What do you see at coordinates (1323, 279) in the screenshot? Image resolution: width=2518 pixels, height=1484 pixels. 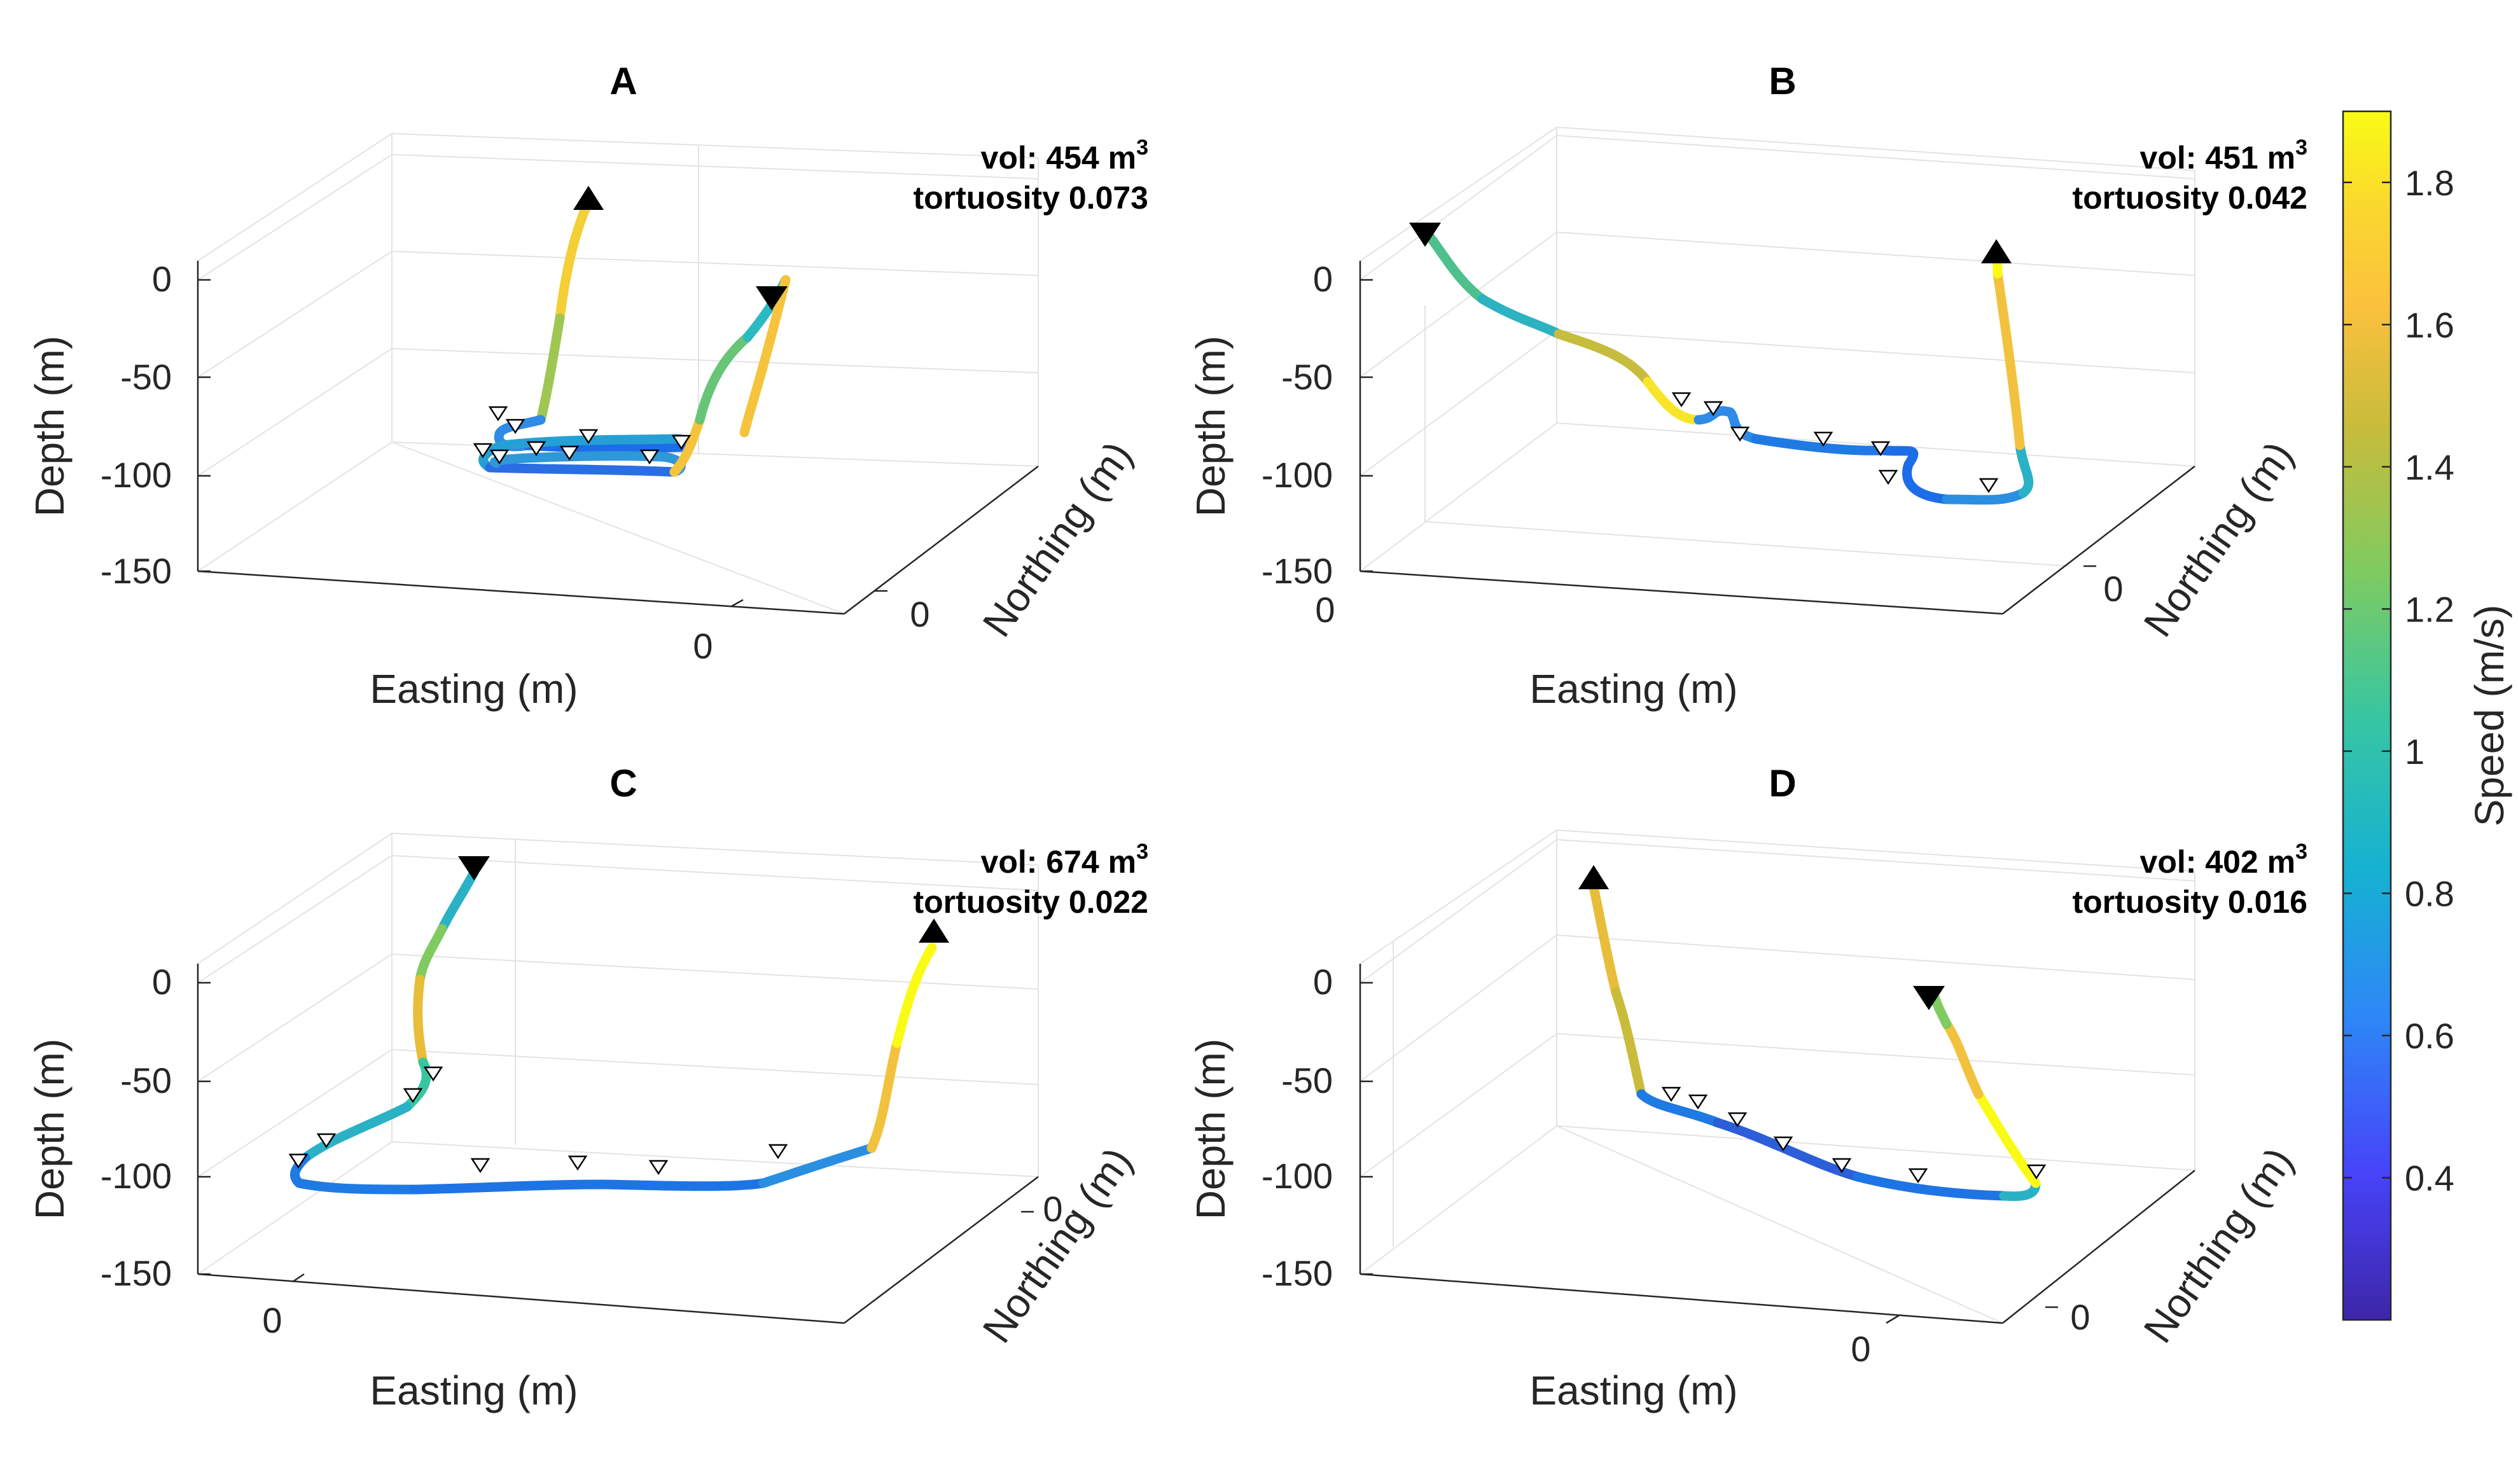 I see `panel-b-depth-tick-0: 0` at bounding box center [1323, 279].